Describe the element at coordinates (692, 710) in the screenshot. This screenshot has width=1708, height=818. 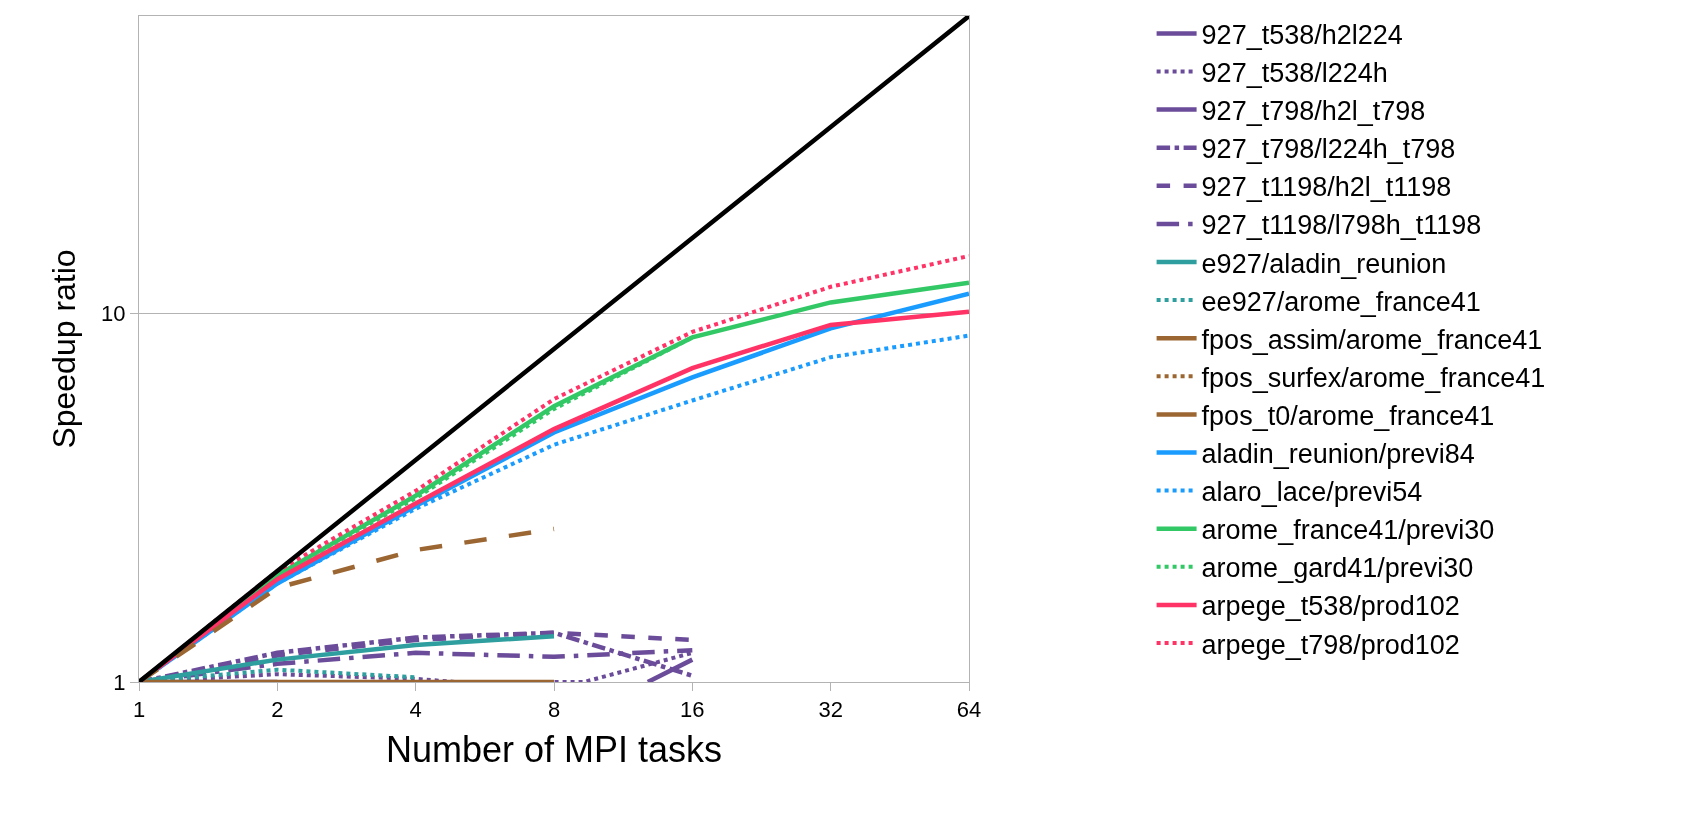
I see `x-tick-label: 16` at that location.